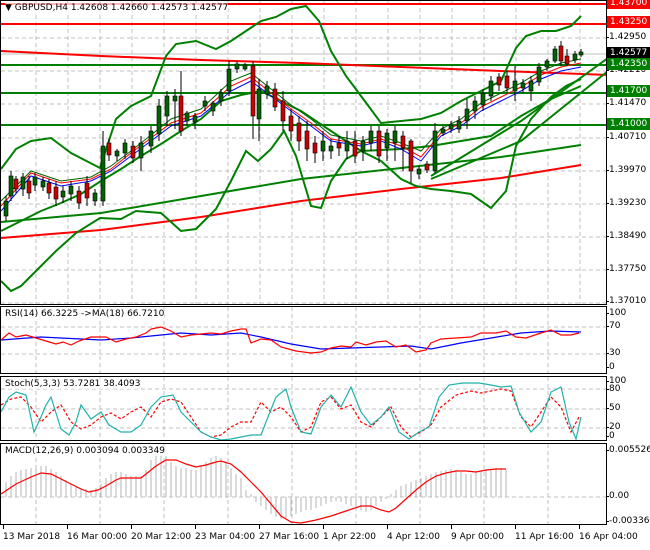 Image resolution: width=650 pixels, height=550 pixels. Describe the element at coordinates (626, 236) in the screenshot. I see `price-tick: 1.38490` at that location.